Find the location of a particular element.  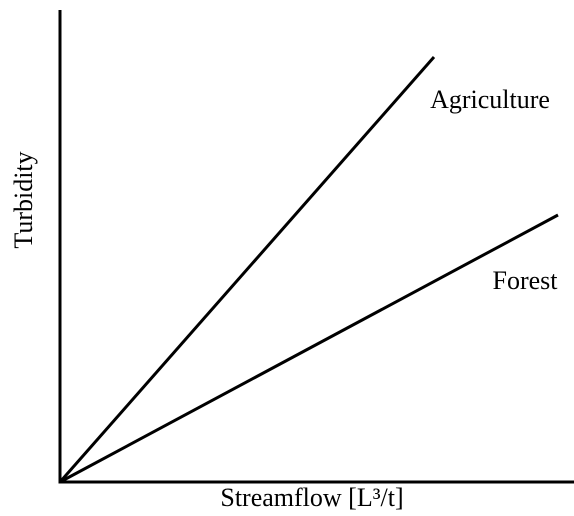

series-label: Forest is located at coordinates (526, 280).